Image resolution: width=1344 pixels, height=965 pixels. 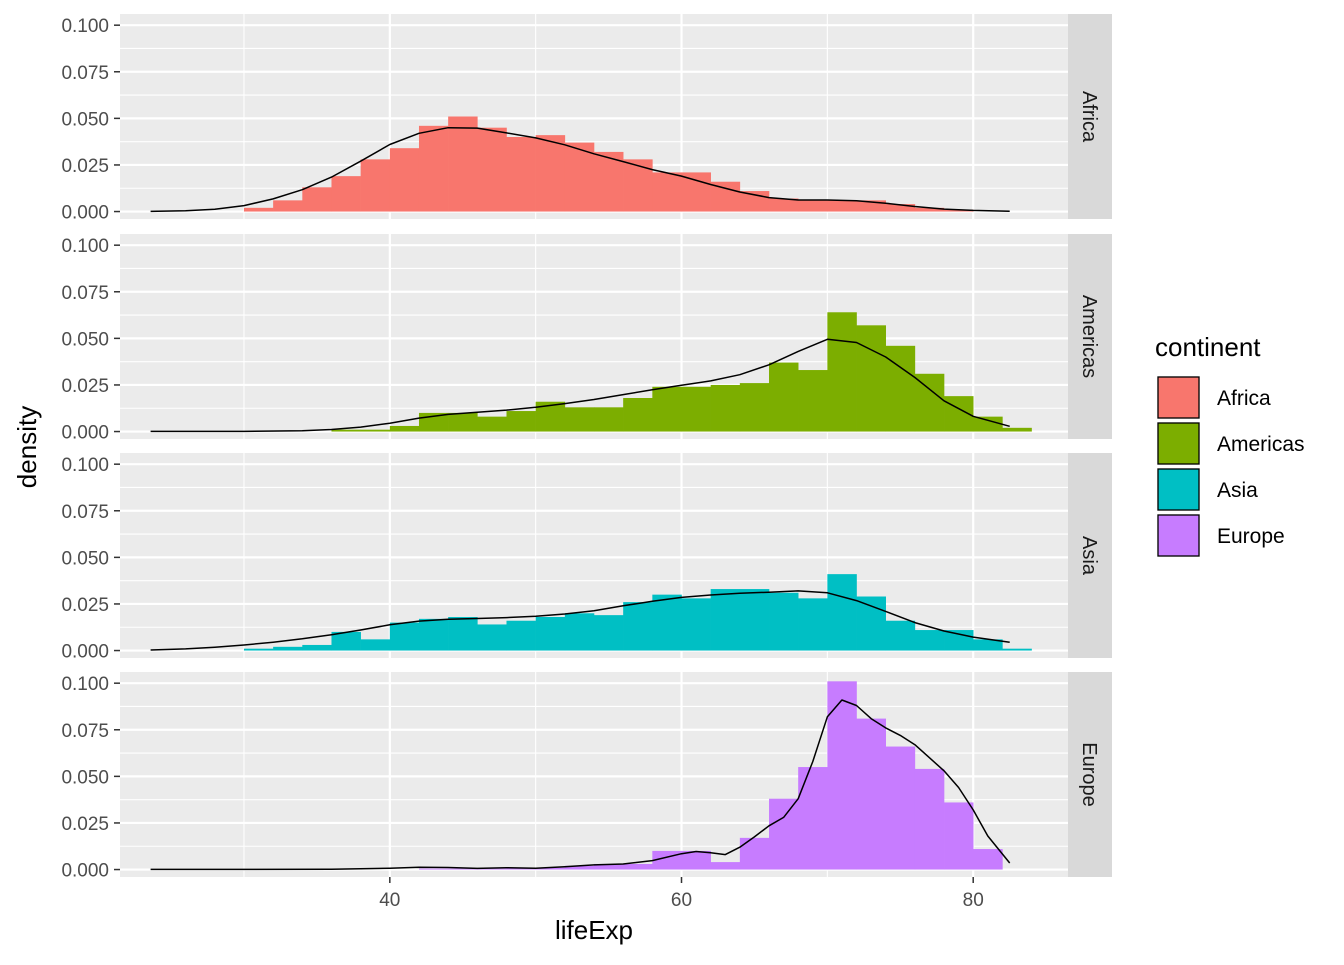 What do you see at coordinates (681, 900) in the screenshot?
I see `x-tick-label: 60` at bounding box center [681, 900].